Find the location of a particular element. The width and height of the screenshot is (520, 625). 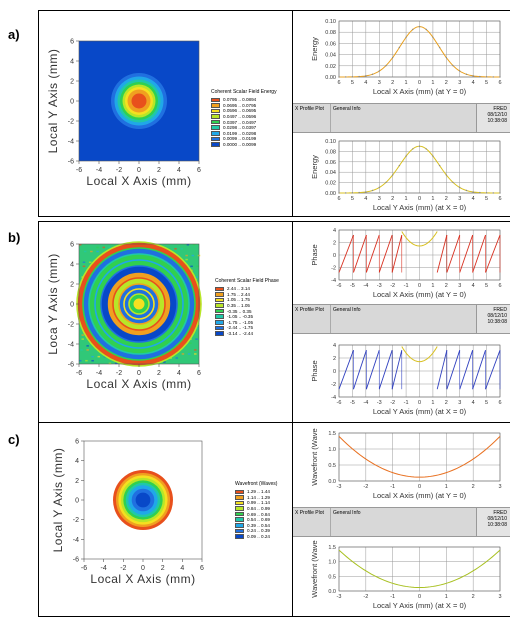

y-tick-label: 0.00 is located at coordinates (330, 194).